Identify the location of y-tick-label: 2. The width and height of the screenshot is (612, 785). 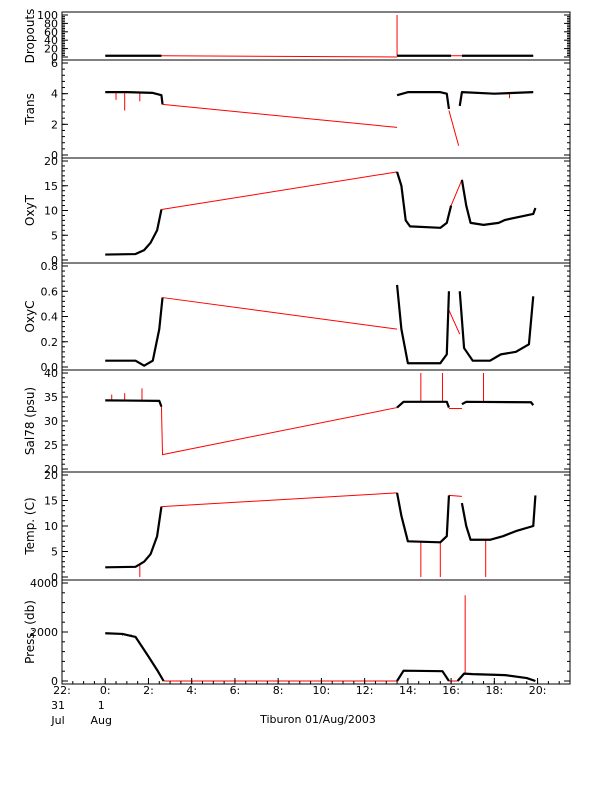
(54, 124).